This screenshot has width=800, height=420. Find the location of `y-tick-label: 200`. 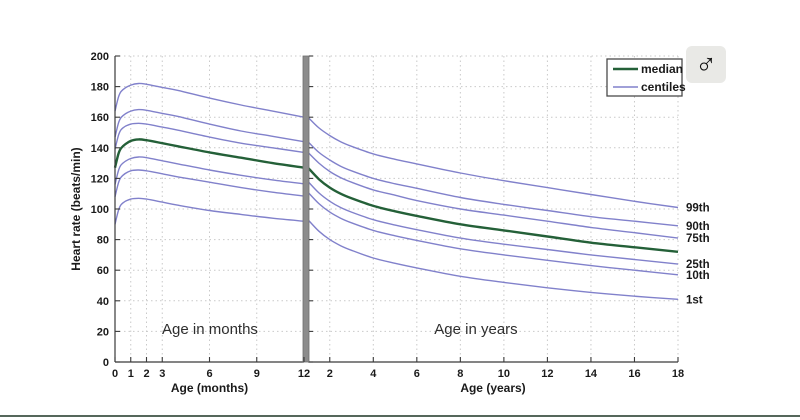

y-tick-label: 200 is located at coordinates (100, 57).